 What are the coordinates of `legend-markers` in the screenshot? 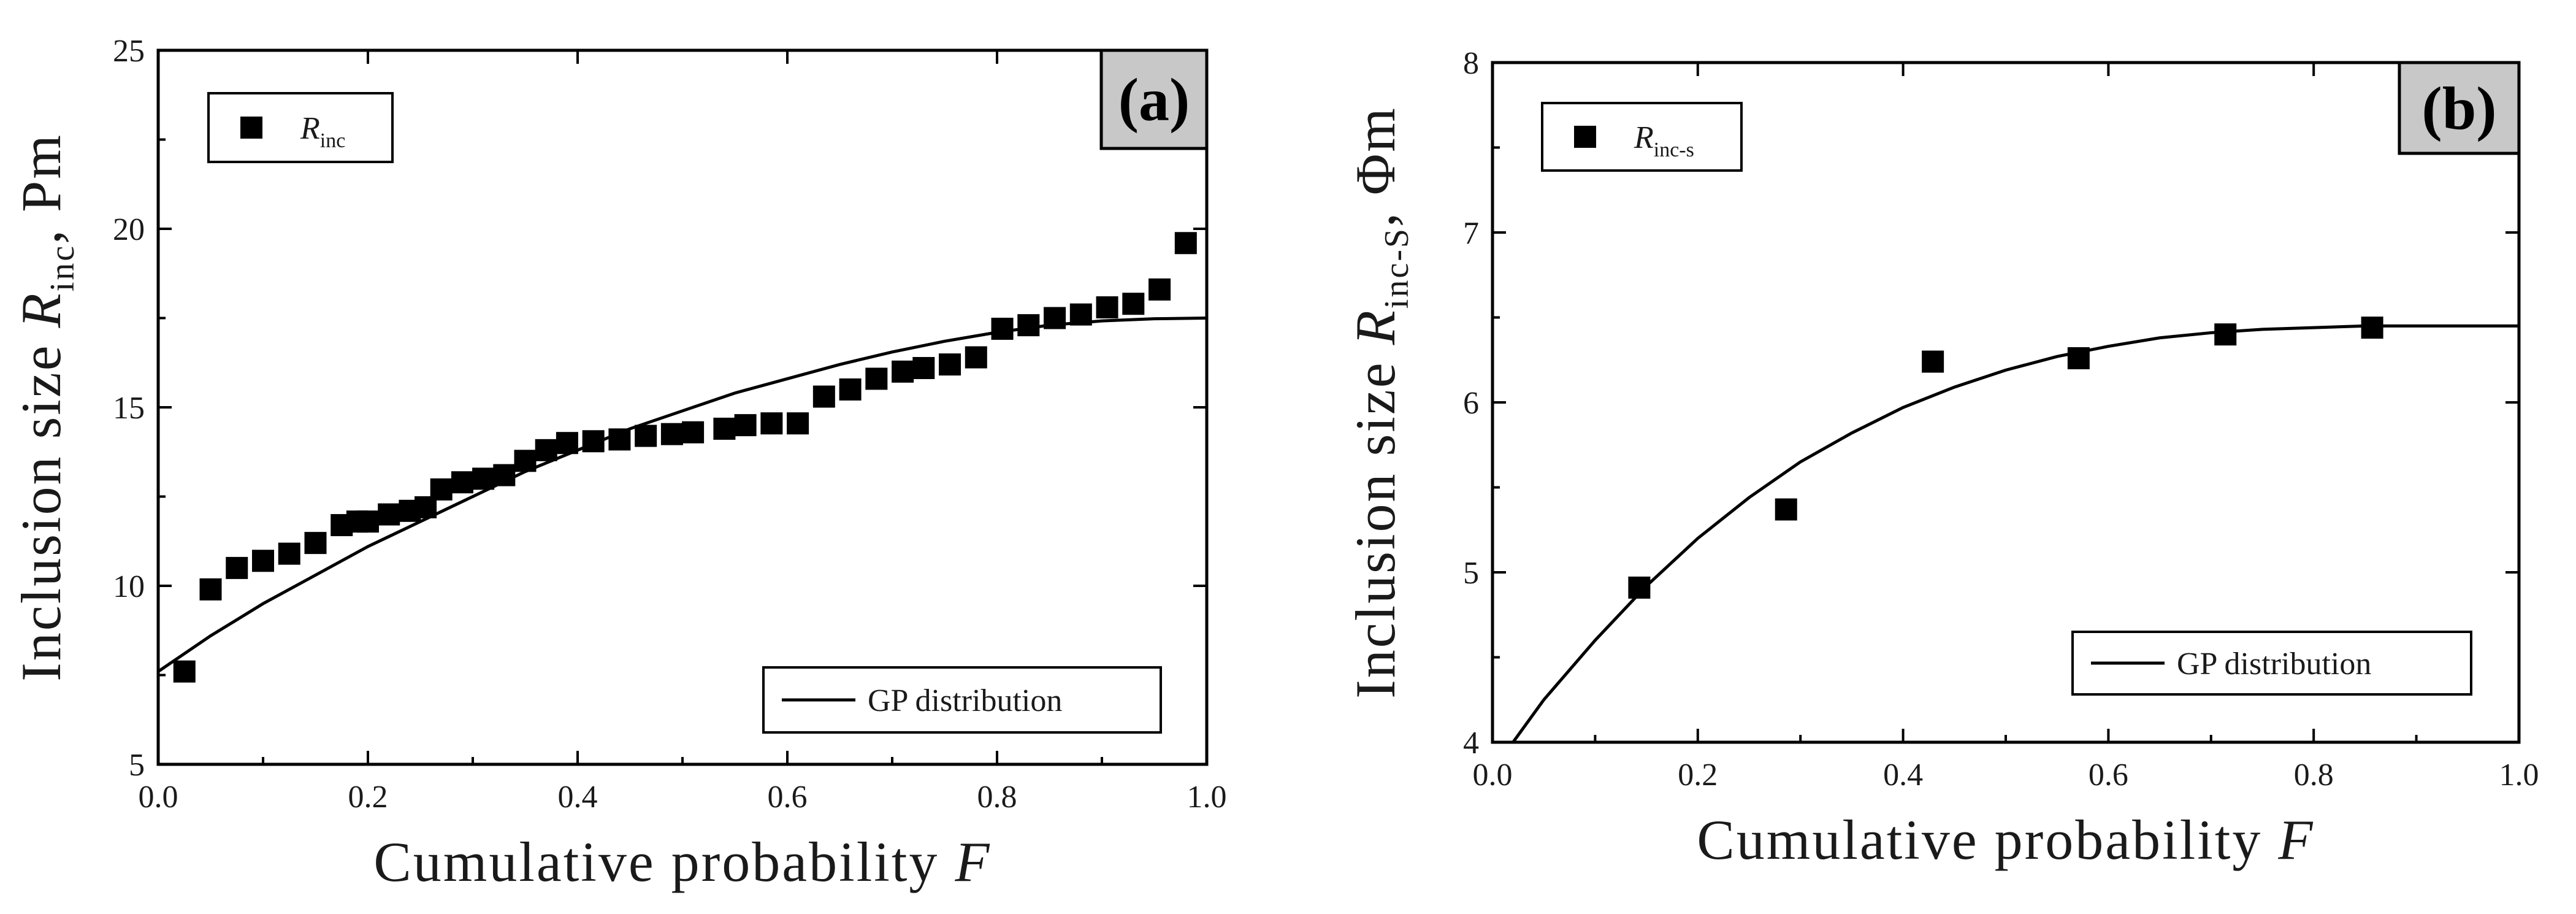 It's located at (300, 127).